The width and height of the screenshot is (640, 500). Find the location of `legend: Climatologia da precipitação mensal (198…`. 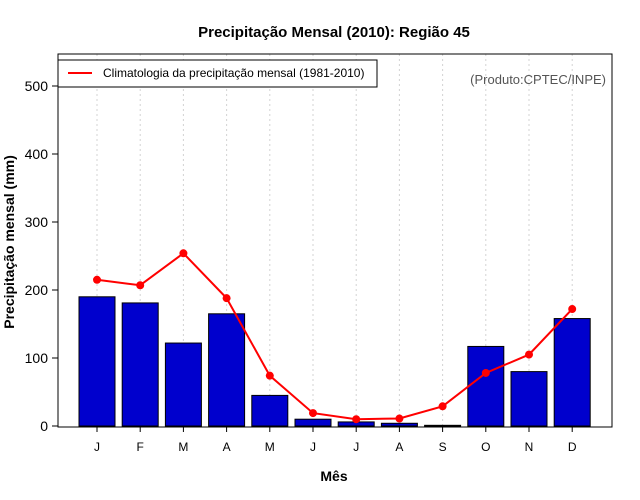

legend: Climatologia da precipitação mensal (198… is located at coordinates (217, 73).